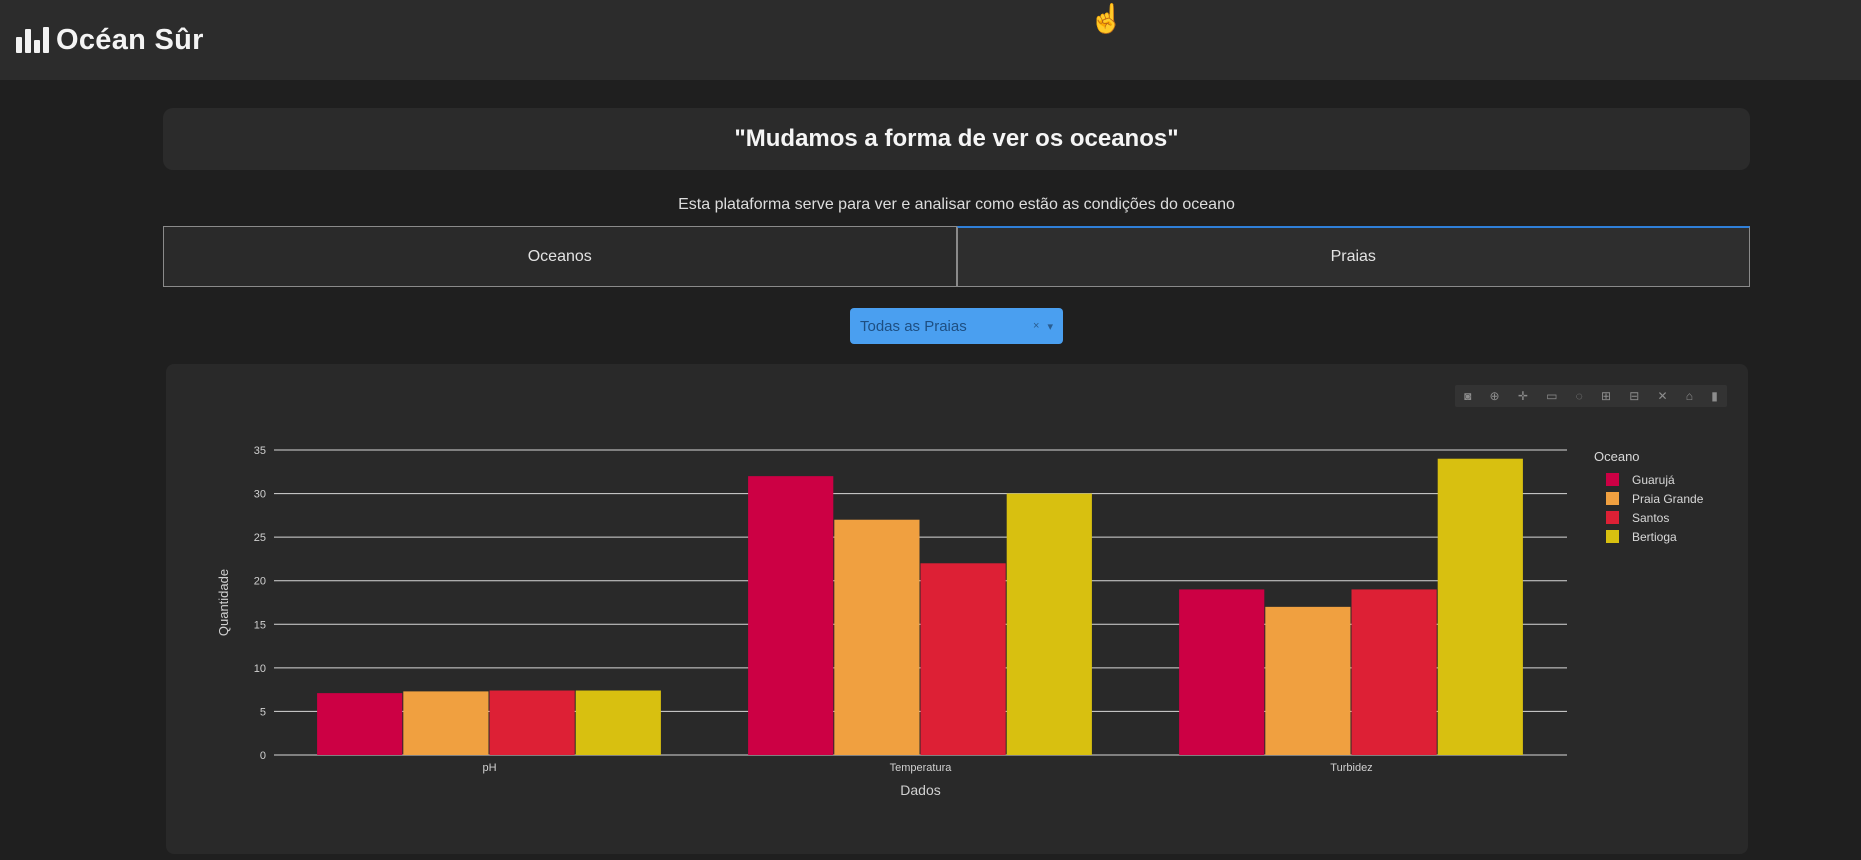 This screenshot has height=860, width=1861. I want to click on y-tick-label: 30, so click(260, 495).